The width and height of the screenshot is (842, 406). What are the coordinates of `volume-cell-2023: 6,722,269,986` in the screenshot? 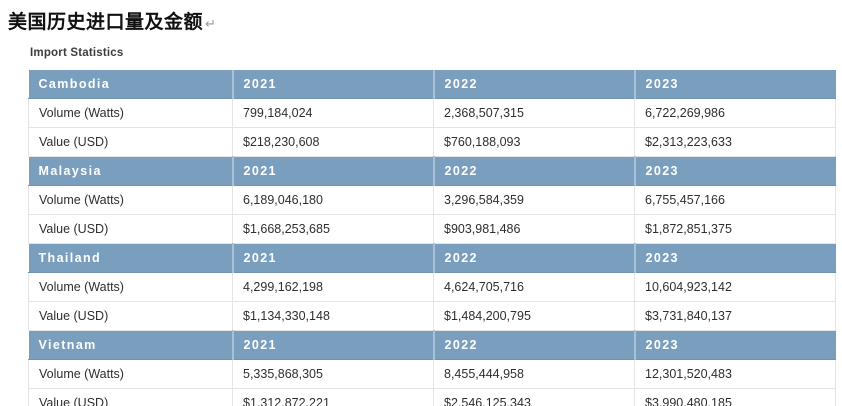 It's located at (735, 113).